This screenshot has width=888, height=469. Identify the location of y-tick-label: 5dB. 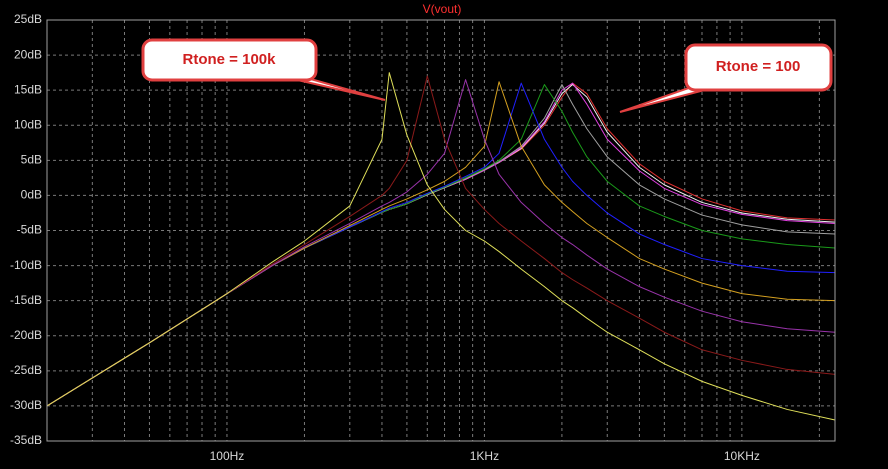
(31, 160).